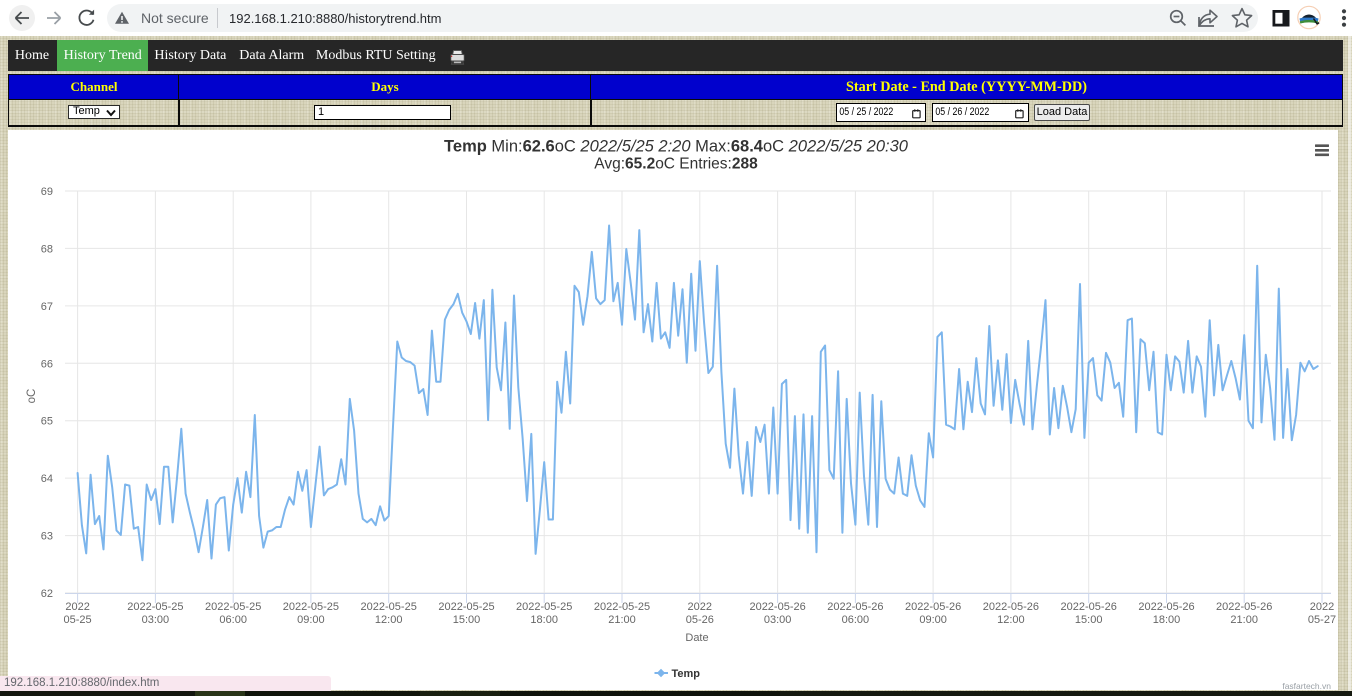 This screenshot has height=696, width=1352. I want to click on svg-text: 05-27, so click(1322, 620).